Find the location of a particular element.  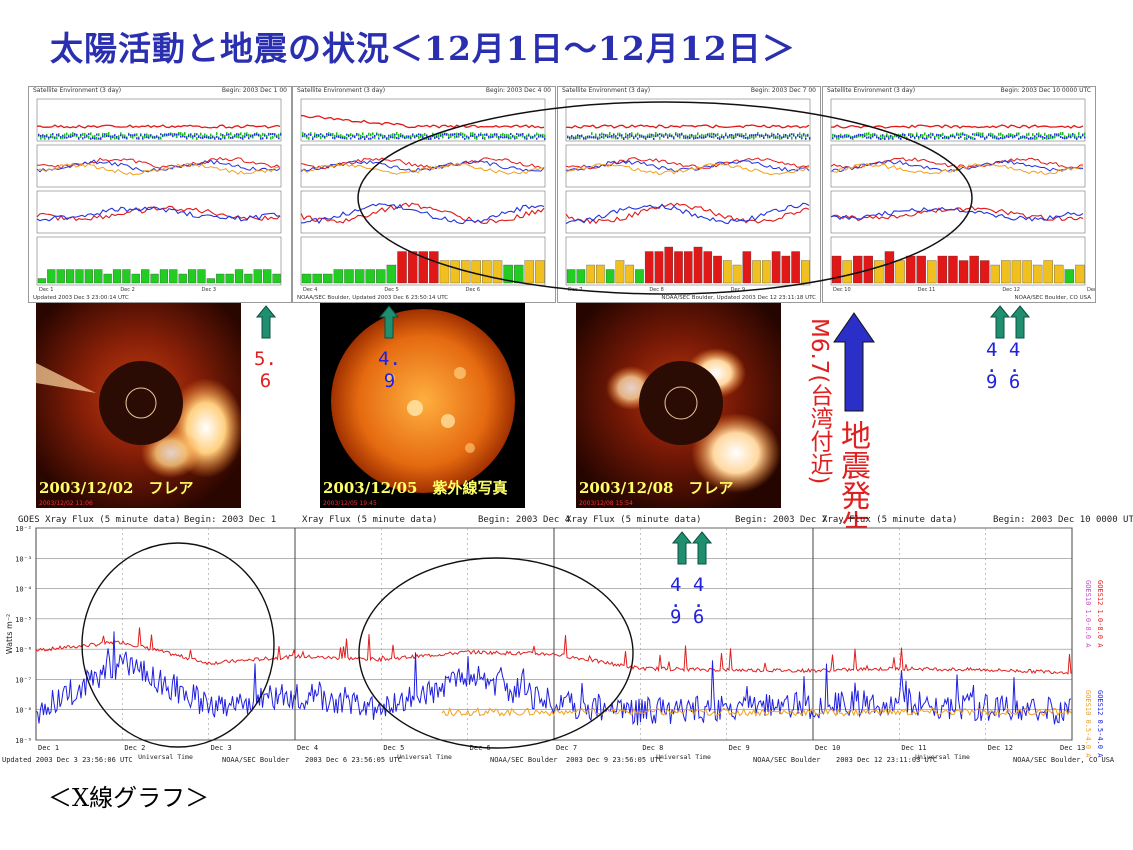

xray-header: Xray Flux (5 minute data) is located at coordinates (370, 520).